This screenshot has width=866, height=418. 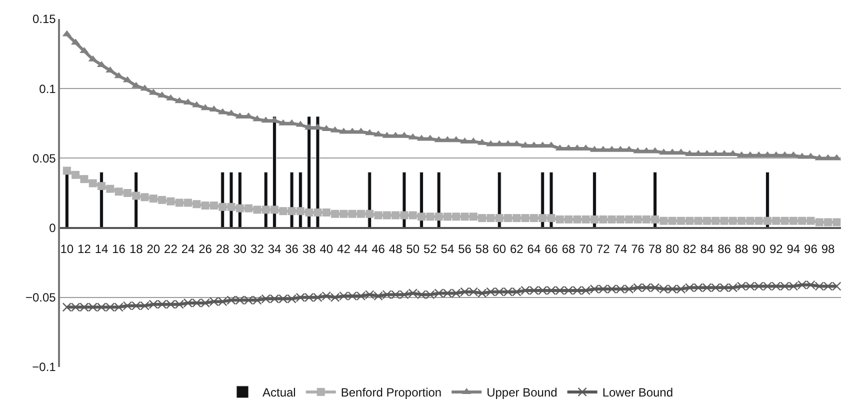 I want to click on x-tick-label: 62, so click(x=517, y=249).